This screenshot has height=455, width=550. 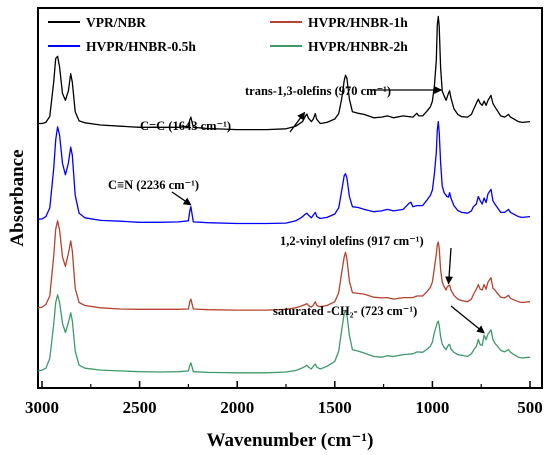 What do you see at coordinates (141, 46) in the screenshot?
I see `legend-label-hvpr-hnbr-0-5h: HVPR/HNBR-0.5h` at bounding box center [141, 46].